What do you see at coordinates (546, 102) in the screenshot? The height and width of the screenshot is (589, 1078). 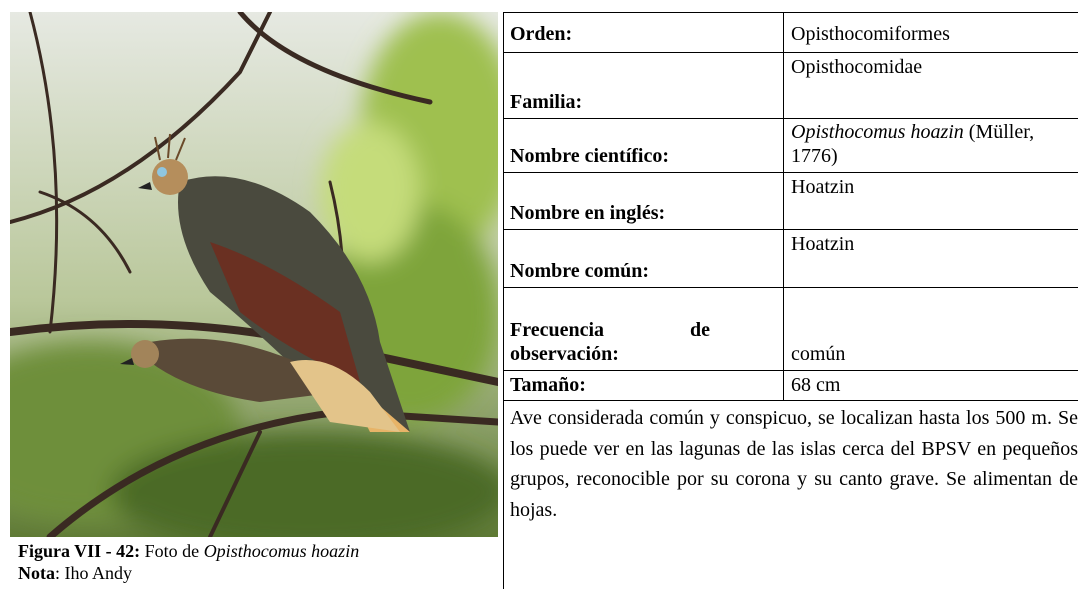 I see `row-label: Familia:` at bounding box center [546, 102].